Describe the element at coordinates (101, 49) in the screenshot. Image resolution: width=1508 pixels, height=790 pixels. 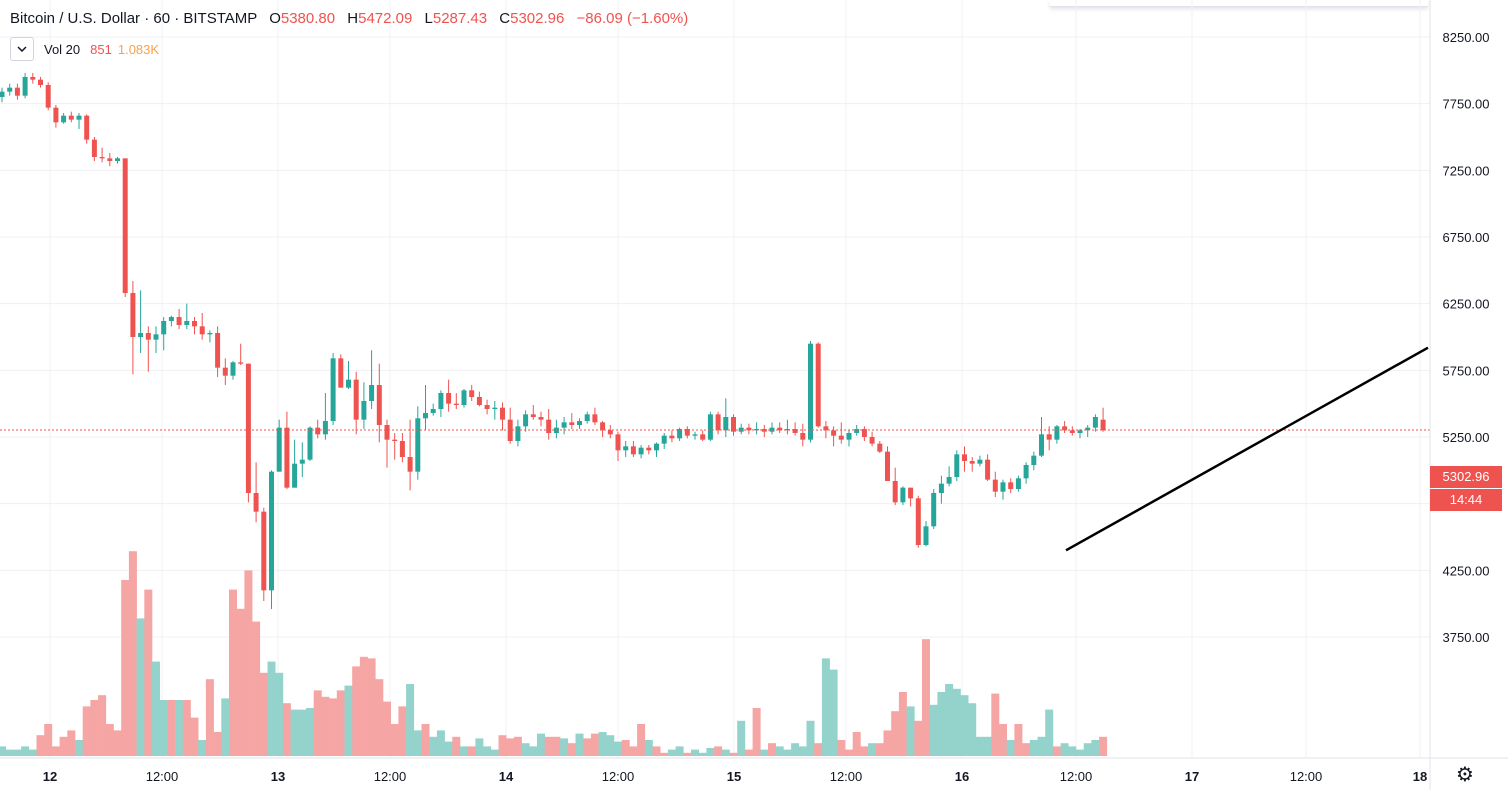
I see `volume-value: 851` at that location.